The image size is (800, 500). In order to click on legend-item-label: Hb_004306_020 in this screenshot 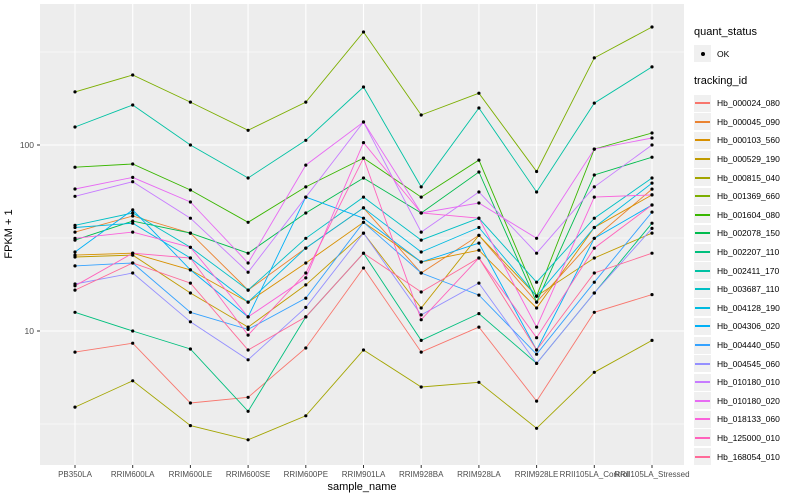, I will do `click(748, 326)`.